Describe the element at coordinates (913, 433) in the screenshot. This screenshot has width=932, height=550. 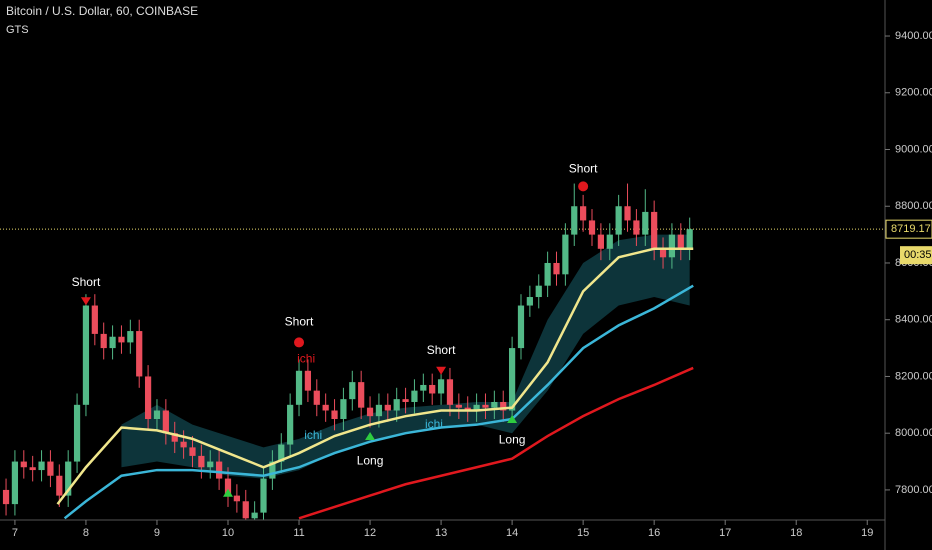
I see `y-tick-label: 8000.00` at that location.